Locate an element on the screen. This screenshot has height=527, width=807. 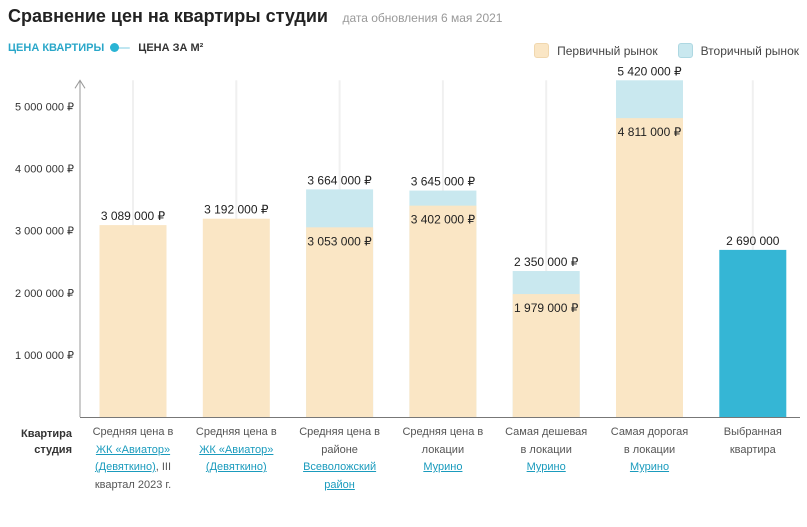
category-label-line: Выбранная is located at coordinates (752, 432).